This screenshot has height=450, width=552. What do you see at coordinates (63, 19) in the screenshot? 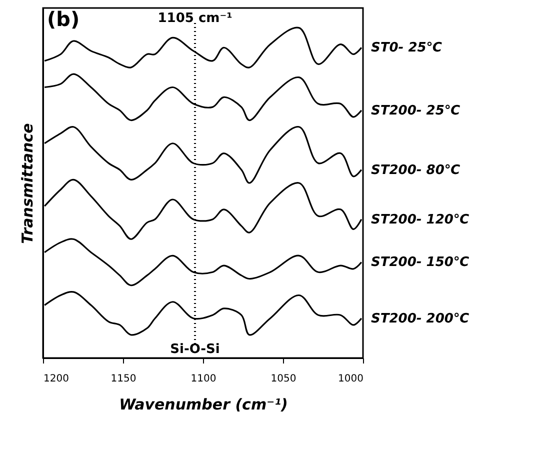
I see `annotation: (b)` at bounding box center [63, 19].